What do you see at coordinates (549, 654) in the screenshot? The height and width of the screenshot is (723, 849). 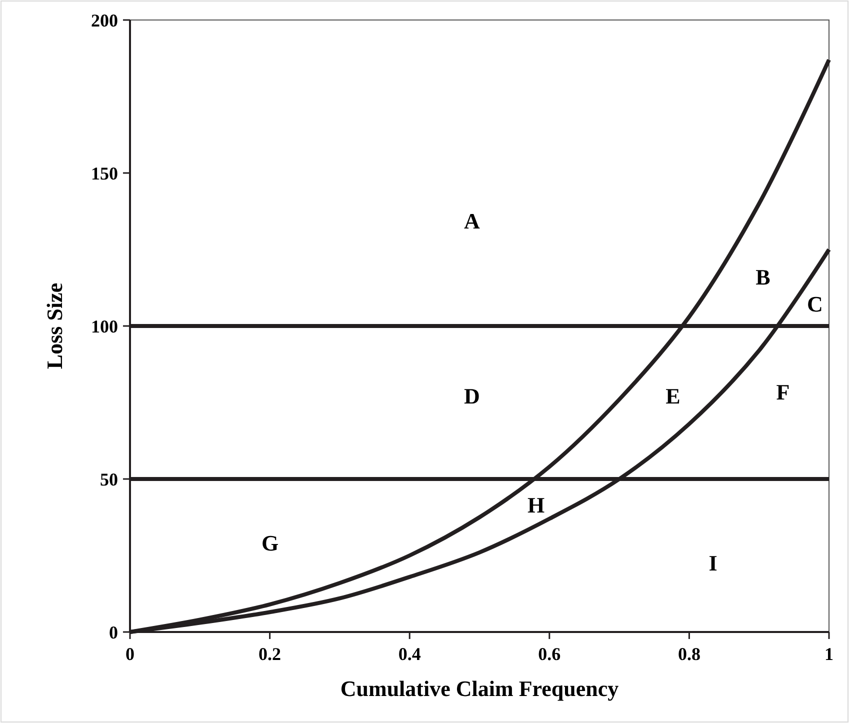 I see `x-tick-label: 0.6` at bounding box center [549, 654].